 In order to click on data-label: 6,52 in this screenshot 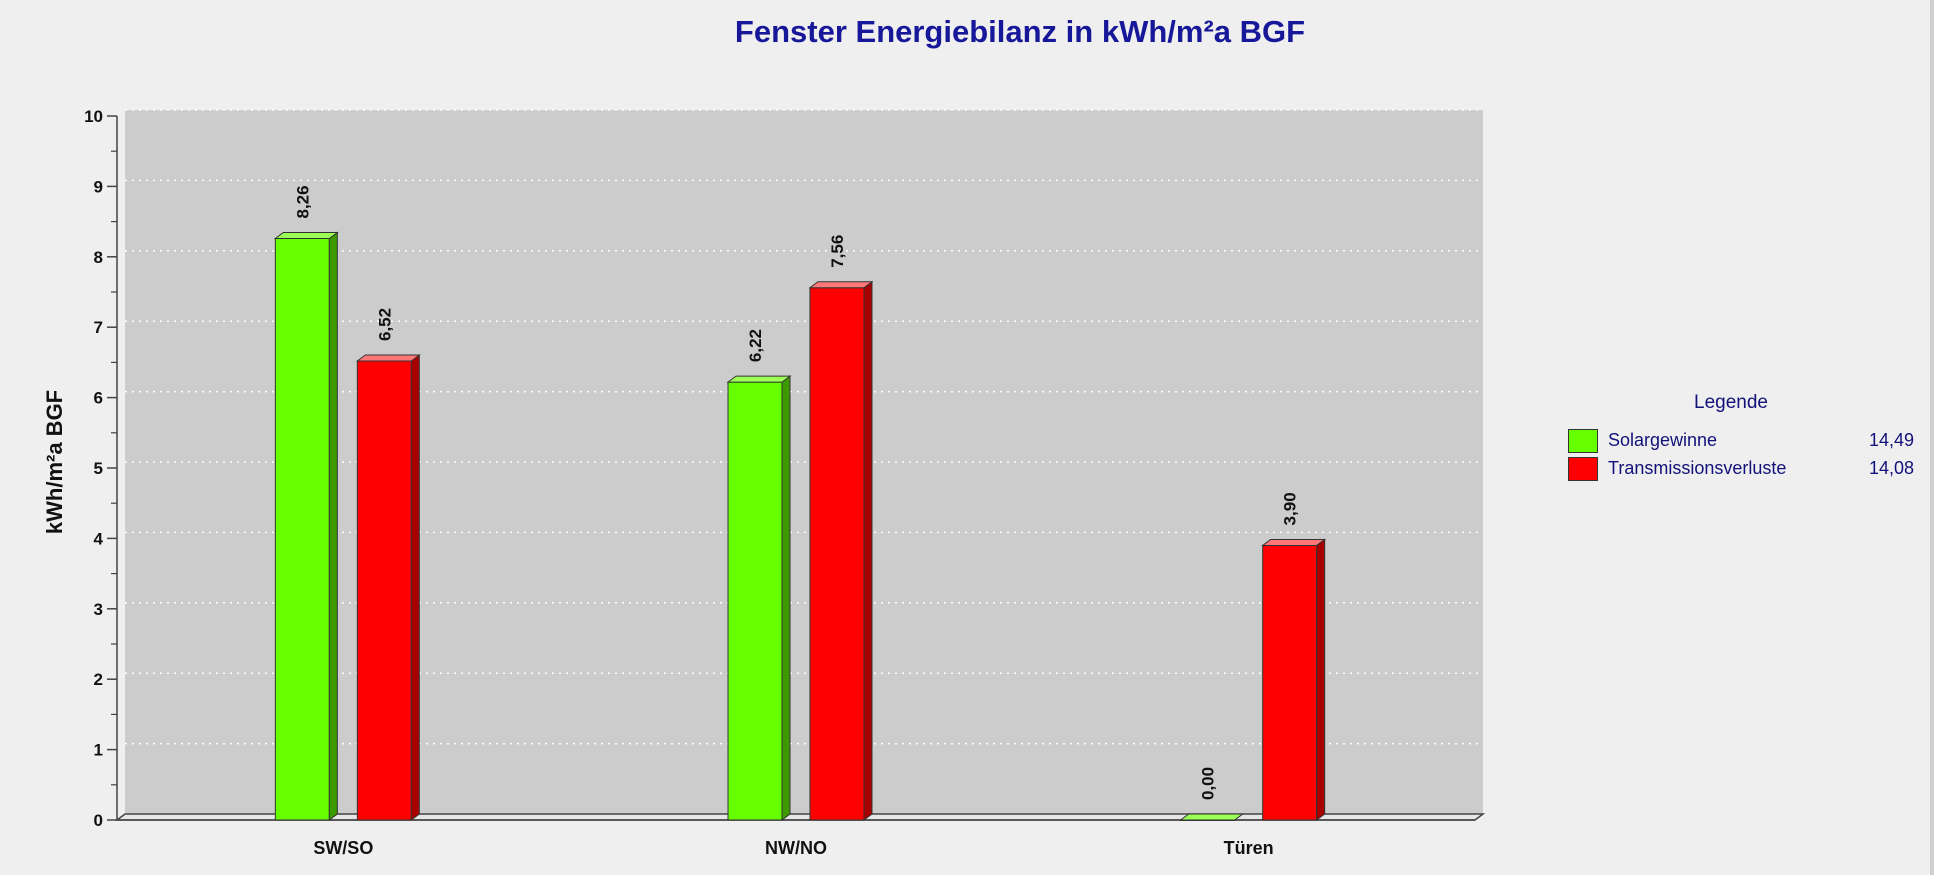, I will do `click(384, 324)`.